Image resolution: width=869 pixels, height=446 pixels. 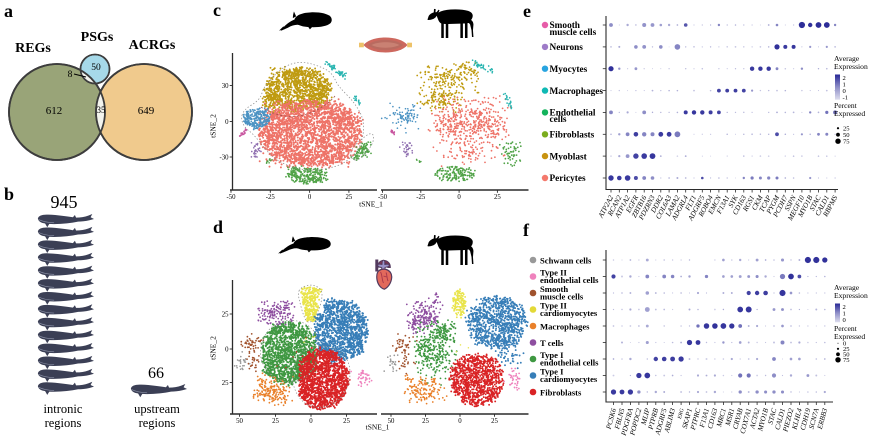 What do you see at coordinates (569, 70) in the screenshot?
I see `svg-text: Myocytes` at bounding box center [569, 70].